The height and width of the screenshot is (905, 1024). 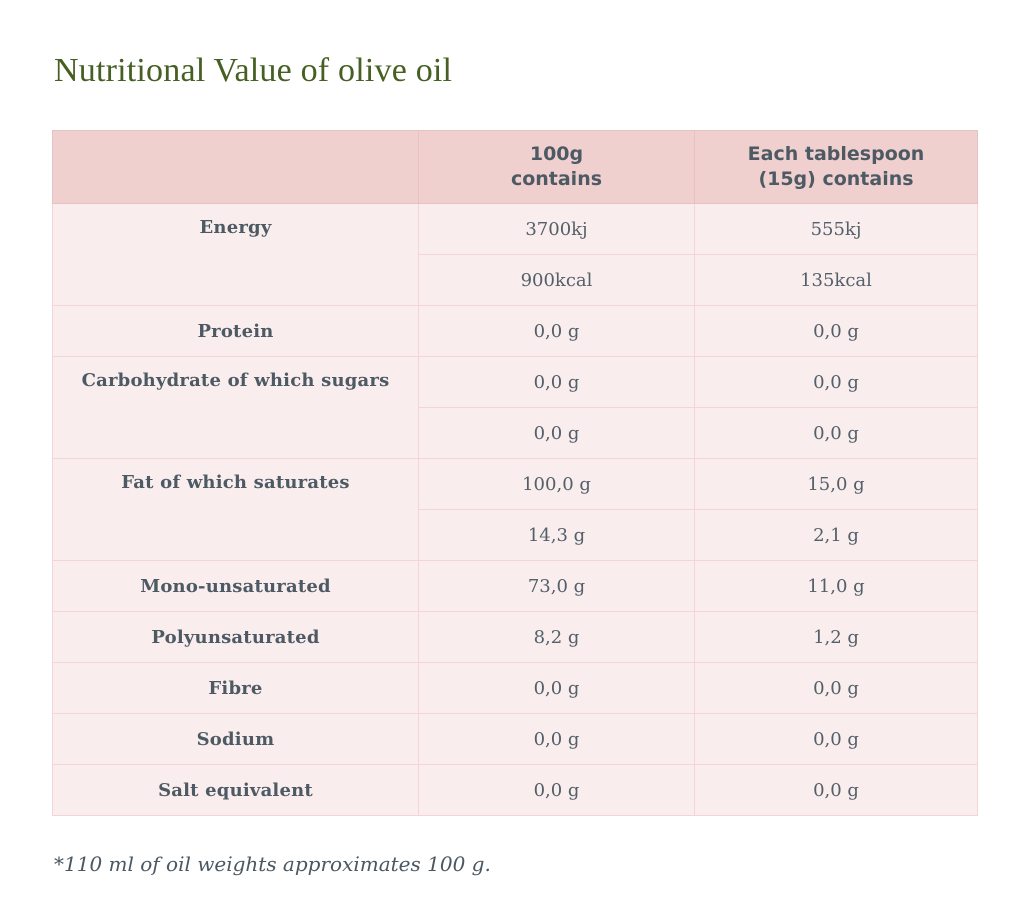 I want to click on table-row-carbohydrate-sugars: 0,0 g 0,0 g, so click(x=515, y=433).